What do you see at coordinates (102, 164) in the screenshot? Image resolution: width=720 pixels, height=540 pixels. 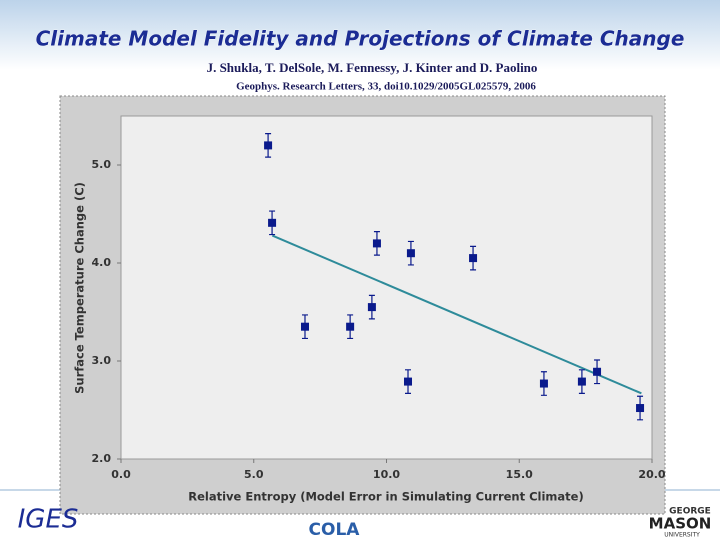 I see `y-tick-label: 5.0` at bounding box center [102, 164].